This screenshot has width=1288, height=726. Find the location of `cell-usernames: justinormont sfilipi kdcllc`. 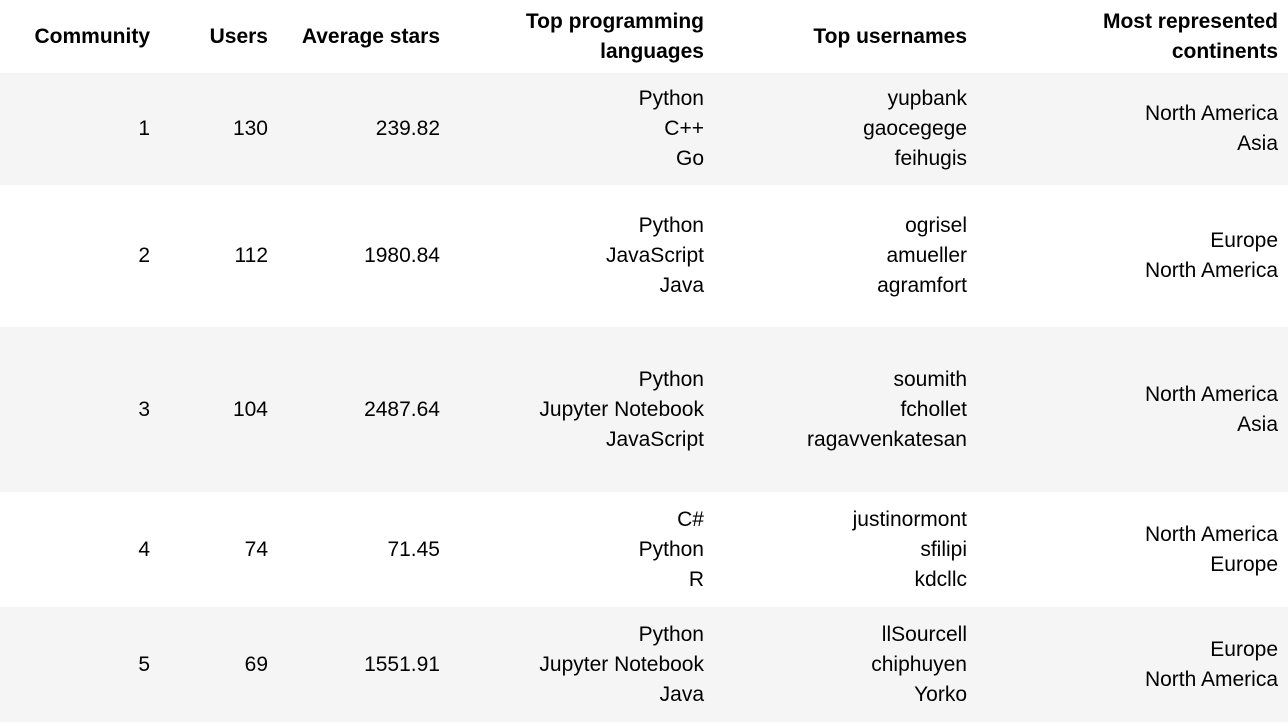

cell-usernames: justinormont sfilipi kdcllc is located at coordinates (845, 549).